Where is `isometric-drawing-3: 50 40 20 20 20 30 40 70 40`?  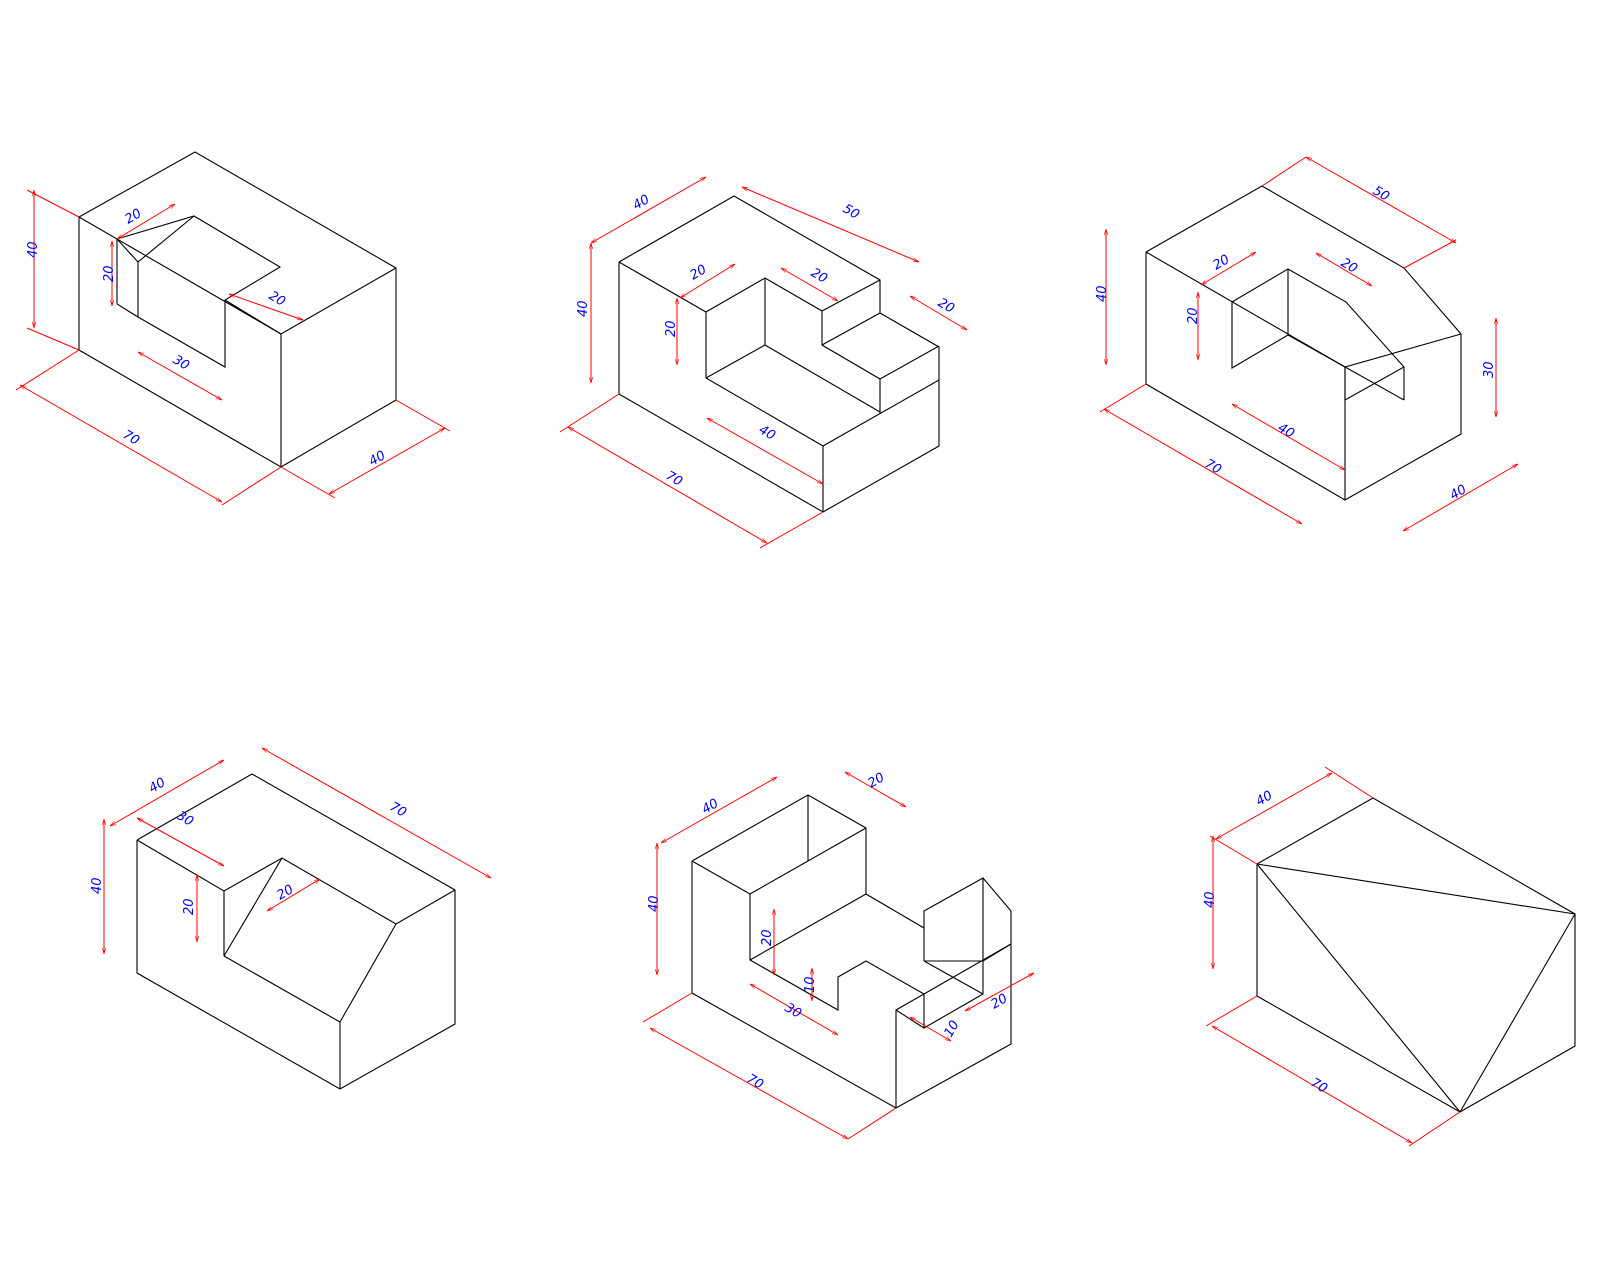 isometric-drawing-3: 50 40 20 20 20 30 40 70 40 is located at coordinates (1306, 344).